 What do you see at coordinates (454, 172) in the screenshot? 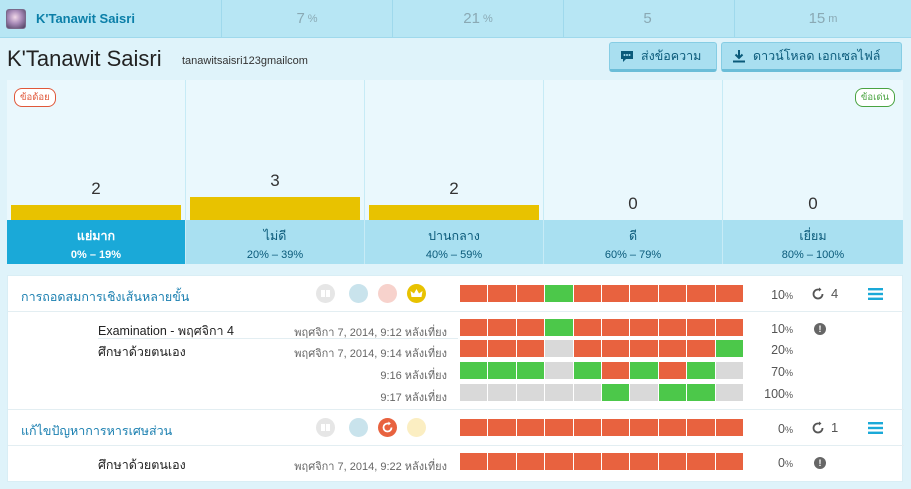
I see `level-medium: 2 ปานกลาง 40% – 59%` at bounding box center [454, 172].